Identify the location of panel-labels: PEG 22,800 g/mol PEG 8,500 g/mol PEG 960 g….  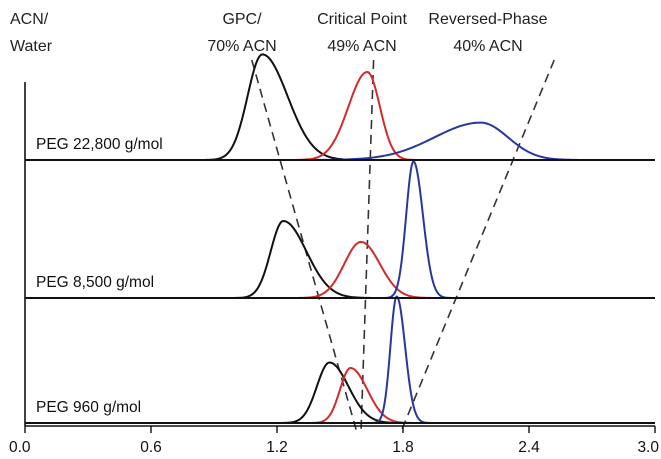
(99, 276).